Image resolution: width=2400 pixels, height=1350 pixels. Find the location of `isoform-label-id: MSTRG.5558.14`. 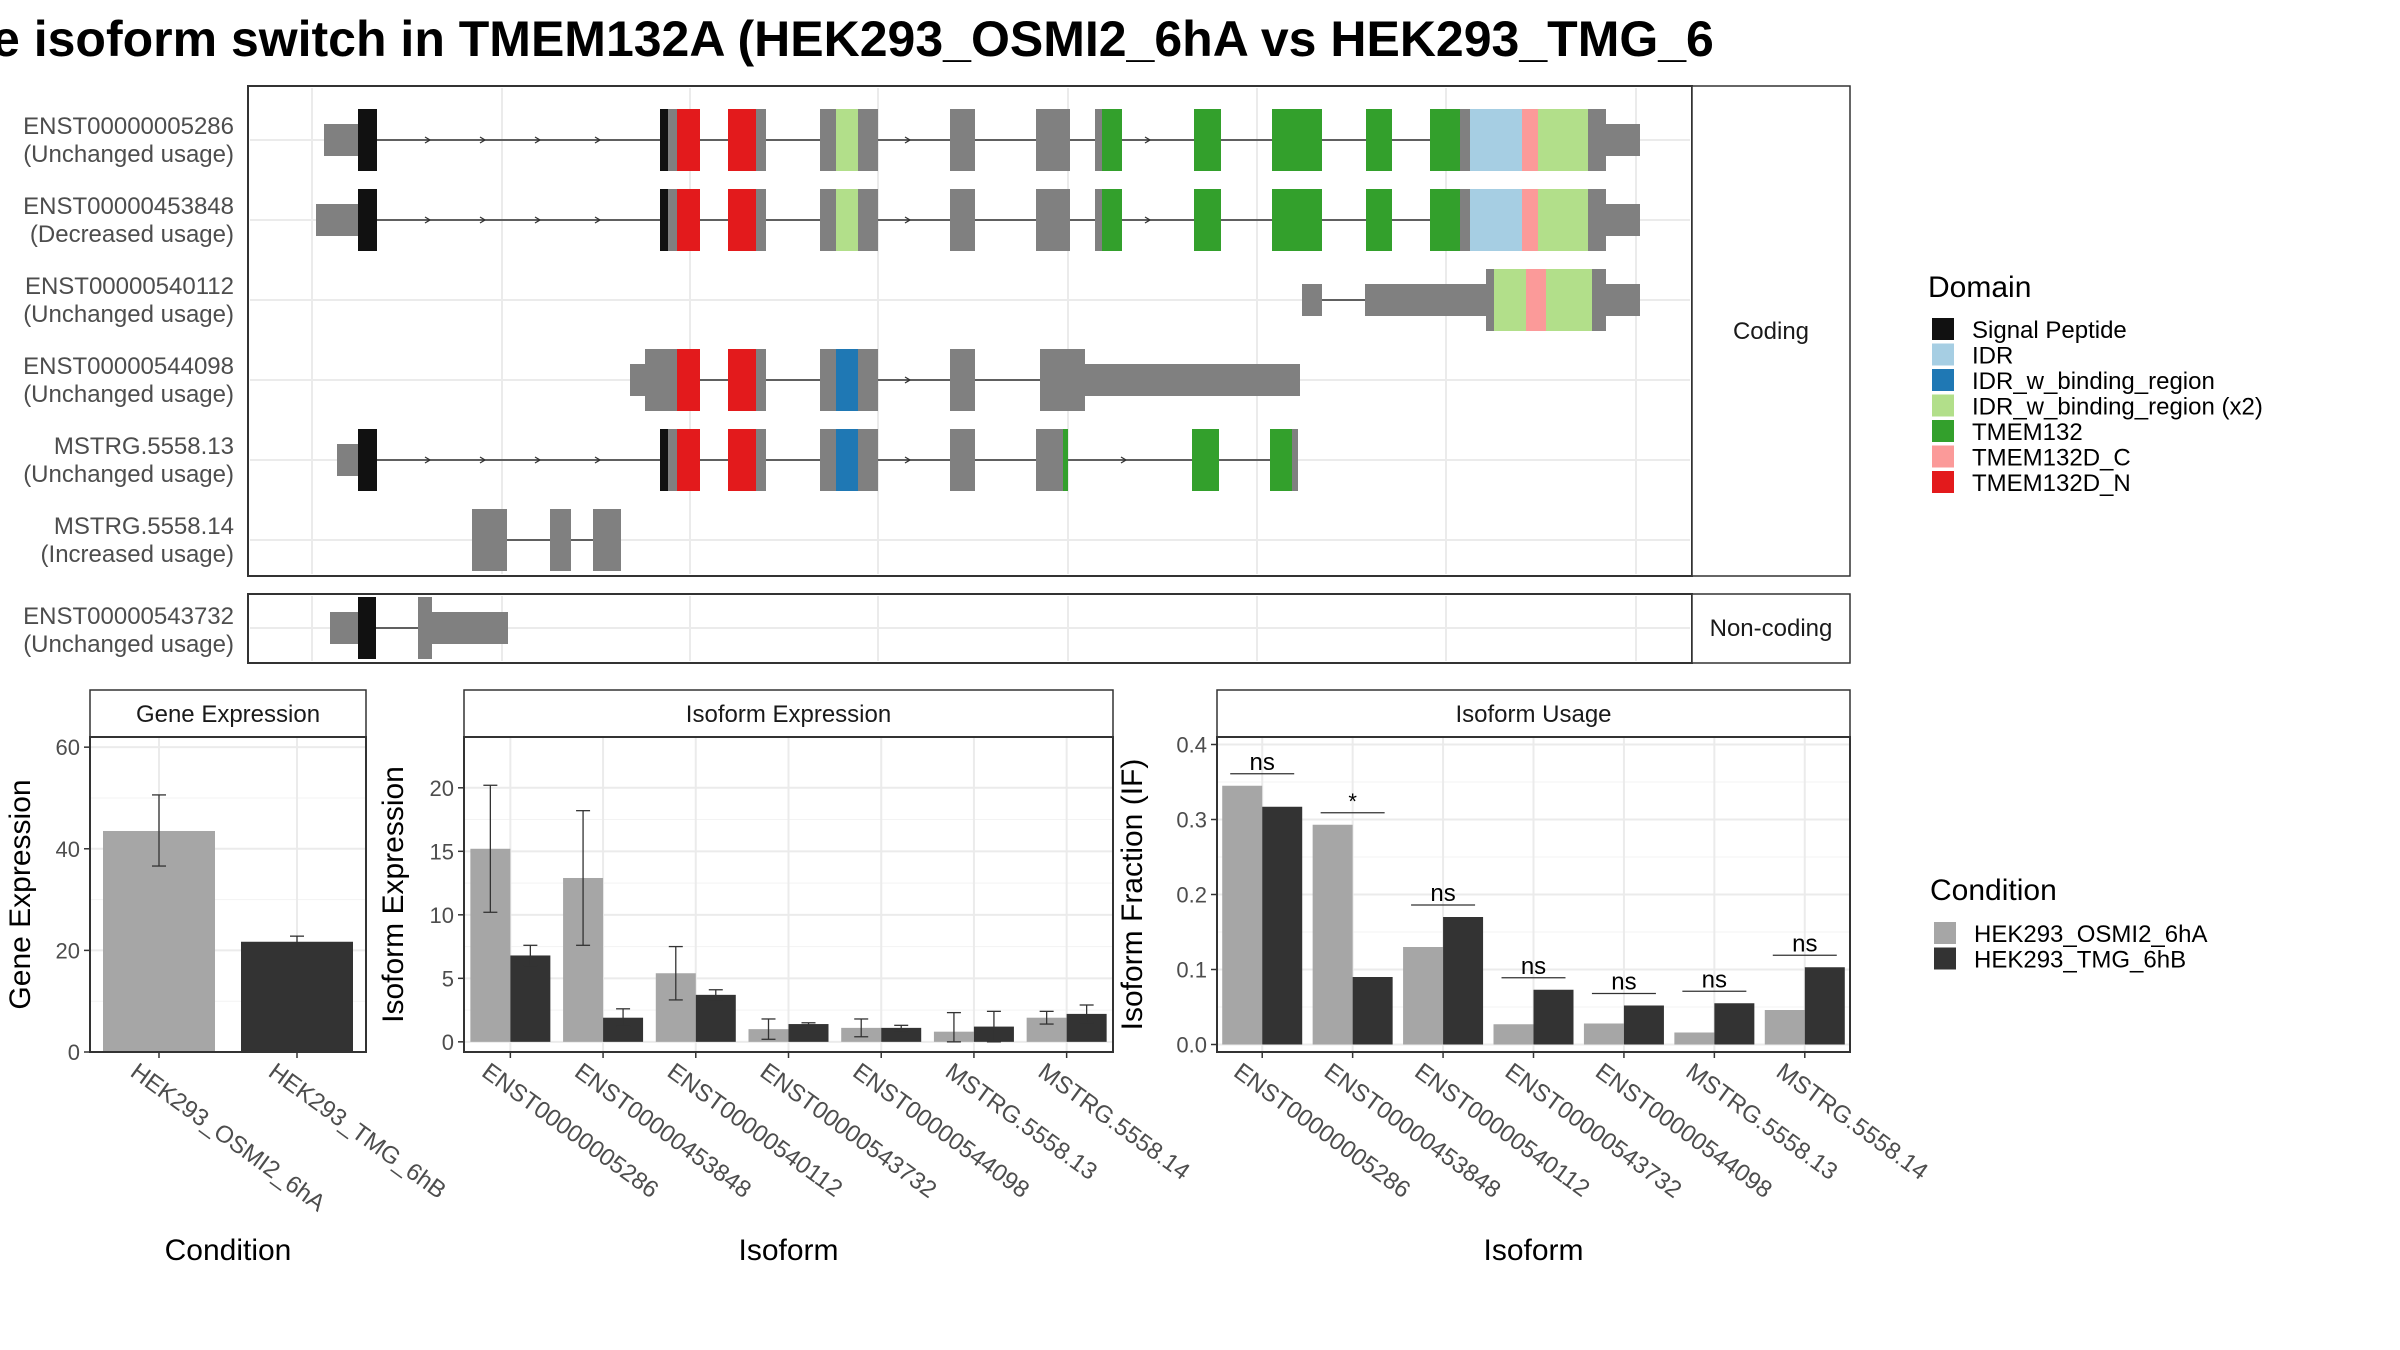

isoform-label-id: MSTRG.5558.14 is located at coordinates (144, 526).